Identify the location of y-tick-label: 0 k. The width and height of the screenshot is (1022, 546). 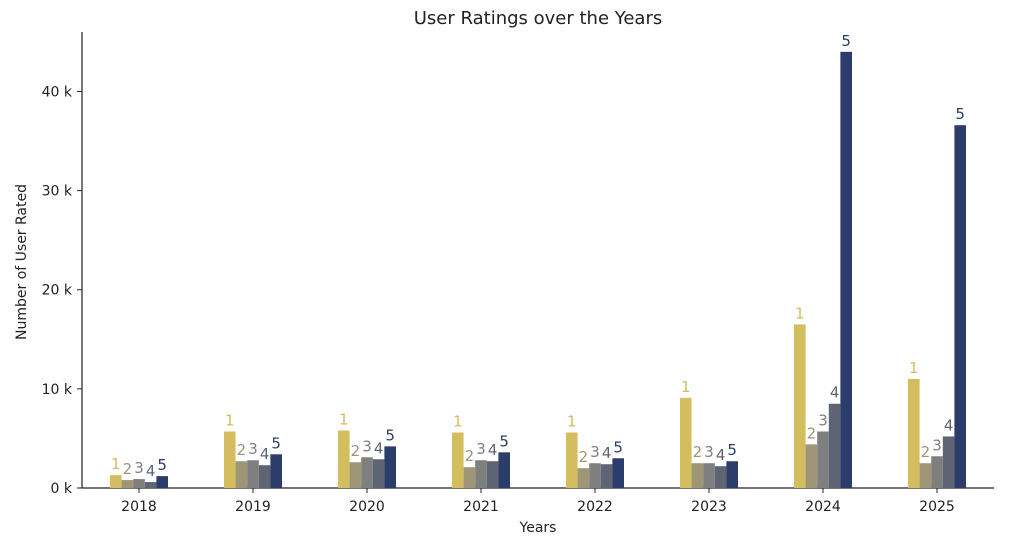
(62, 489).